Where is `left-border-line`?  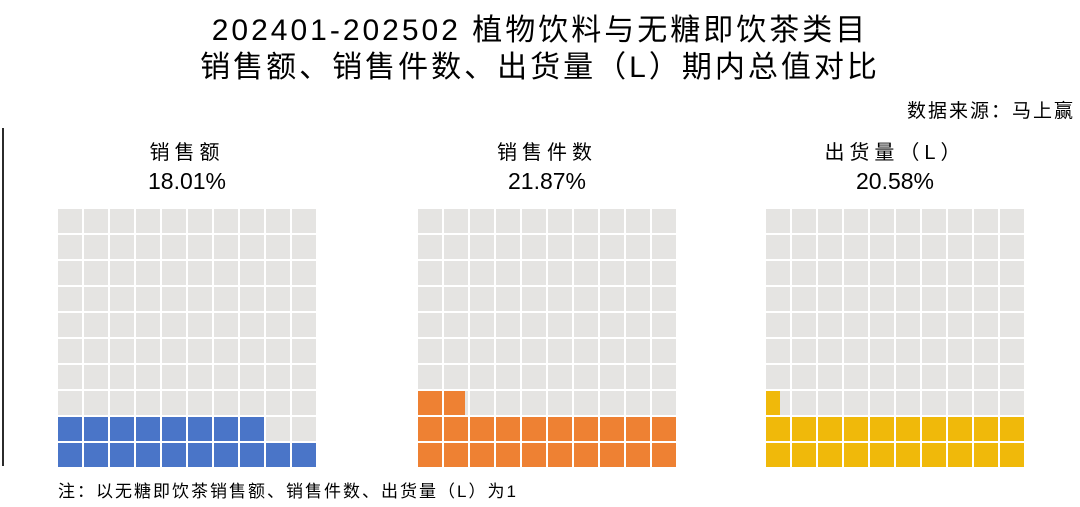
left-border-line is located at coordinates (3, 297).